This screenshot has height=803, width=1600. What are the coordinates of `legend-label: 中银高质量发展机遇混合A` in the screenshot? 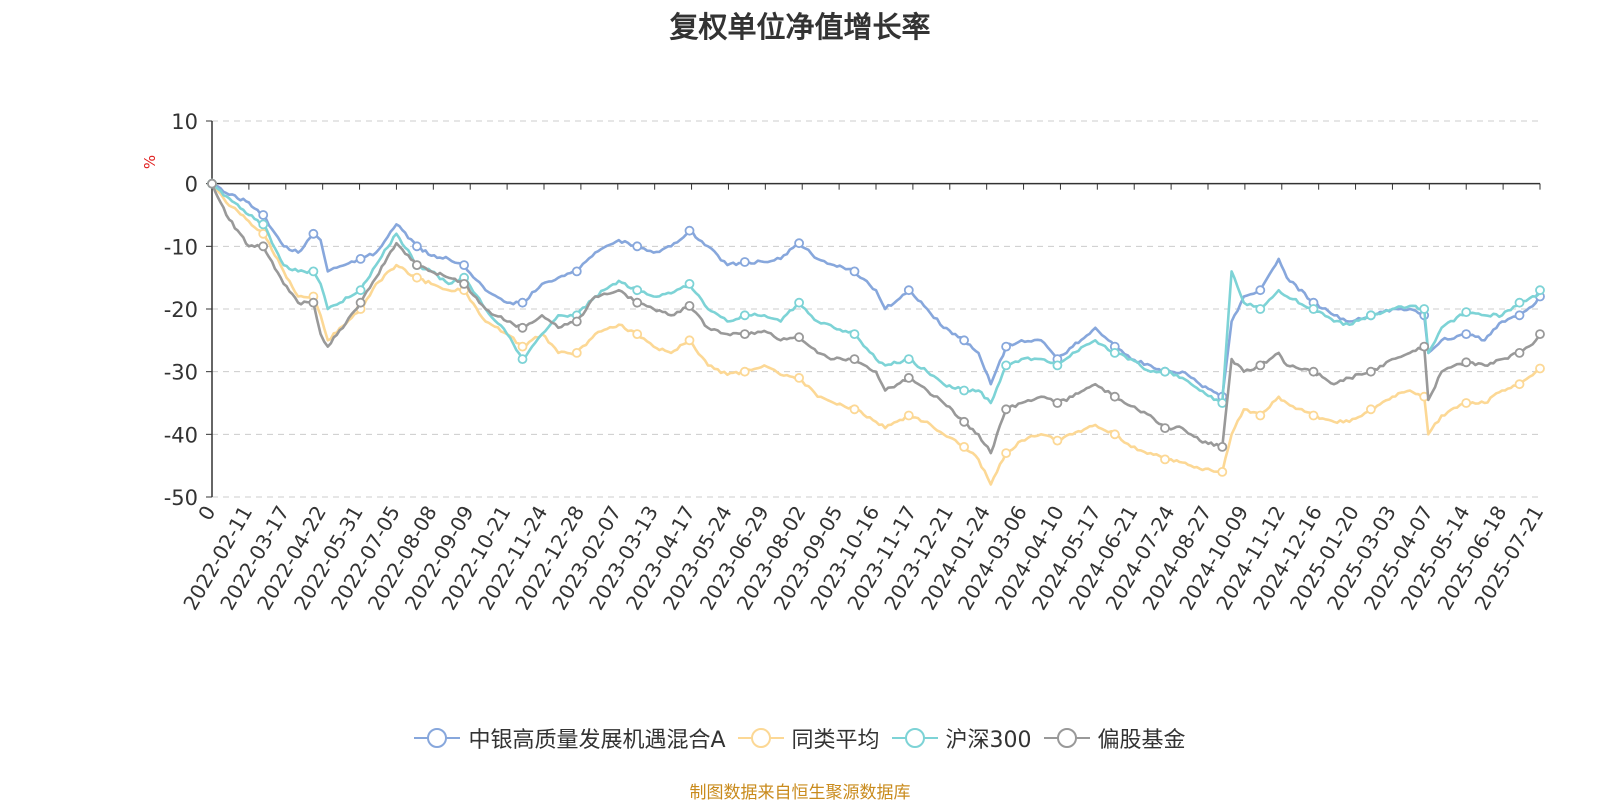 It's located at (597, 740).